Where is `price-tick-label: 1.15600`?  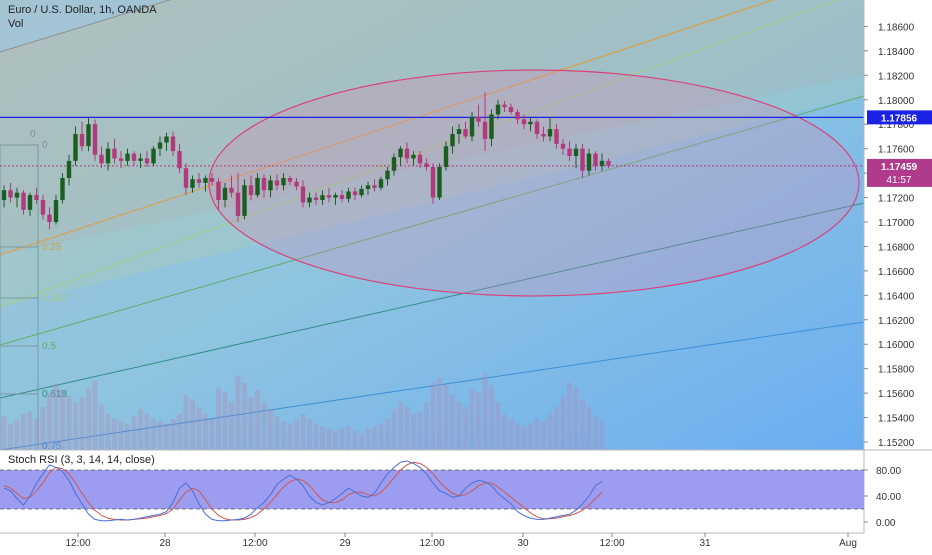
price-tick-label: 1.15600 is located at coordinates (896, 394).